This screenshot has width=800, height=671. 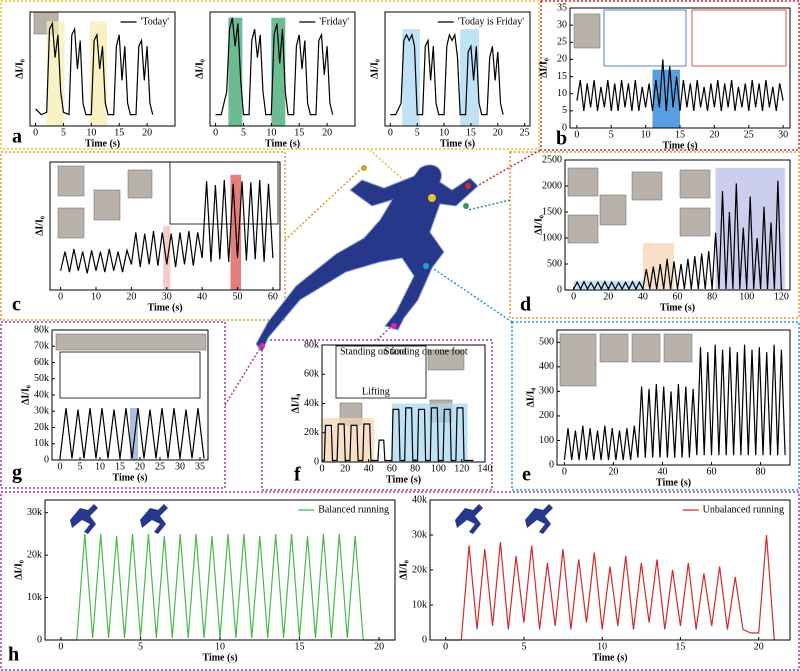 I want to click on panel-label: a, so click(x=17, y=137).